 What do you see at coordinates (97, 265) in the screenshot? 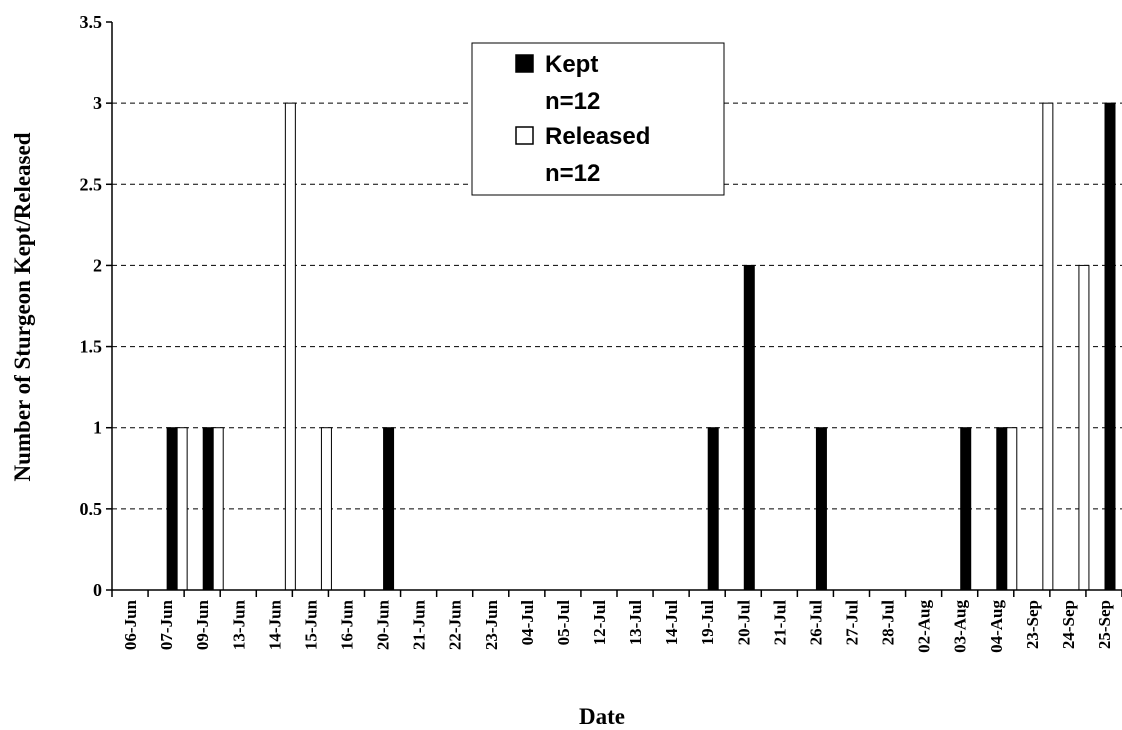
I see `y-tick-label: 2` at bounding box center [97, 265].